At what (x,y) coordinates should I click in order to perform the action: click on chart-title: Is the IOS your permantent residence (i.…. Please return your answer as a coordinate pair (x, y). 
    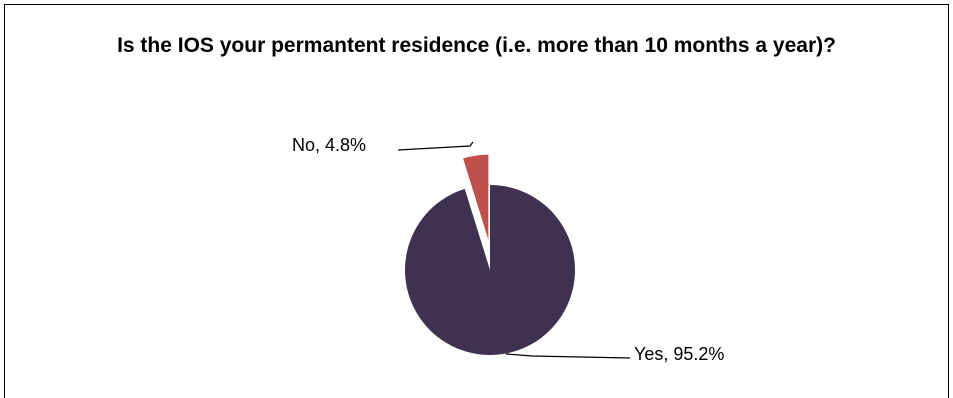
    Looking at the image, I should click on (476, 45).